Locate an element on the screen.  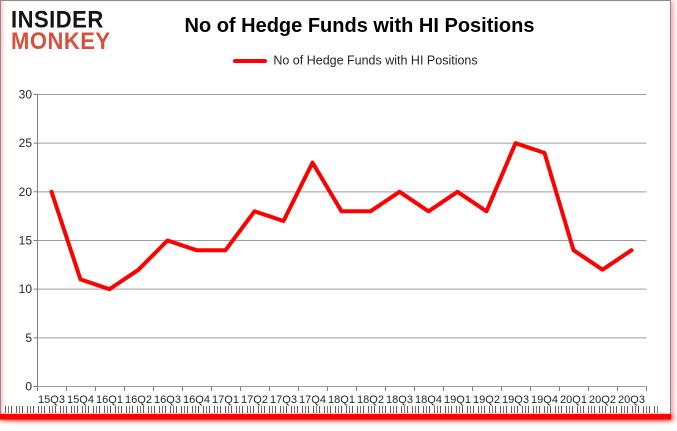
x-tick-label: 19Q2 is located at coordinates (486, 400).